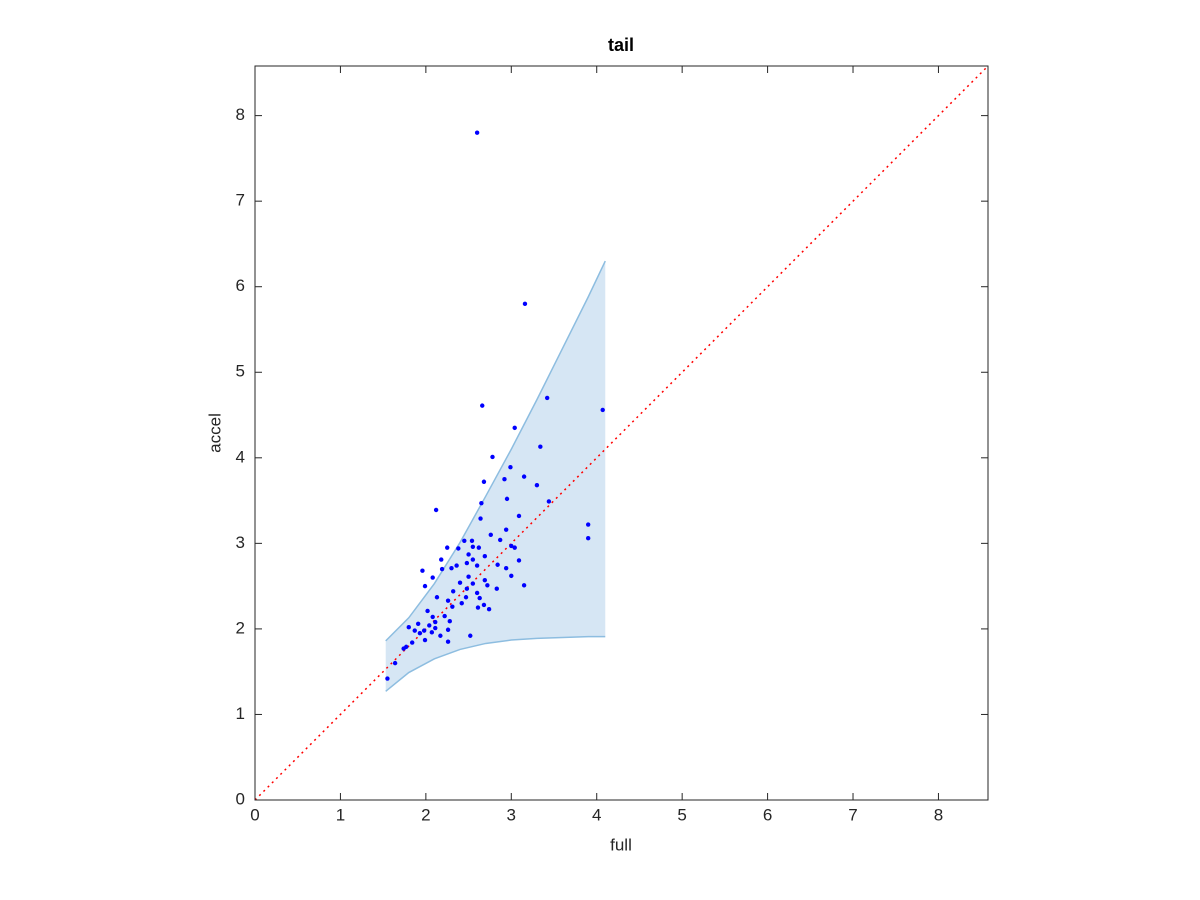  Describe the element at coordinates (240, 200) in the screenshot. I see `y-tick-label: 7` at that location.